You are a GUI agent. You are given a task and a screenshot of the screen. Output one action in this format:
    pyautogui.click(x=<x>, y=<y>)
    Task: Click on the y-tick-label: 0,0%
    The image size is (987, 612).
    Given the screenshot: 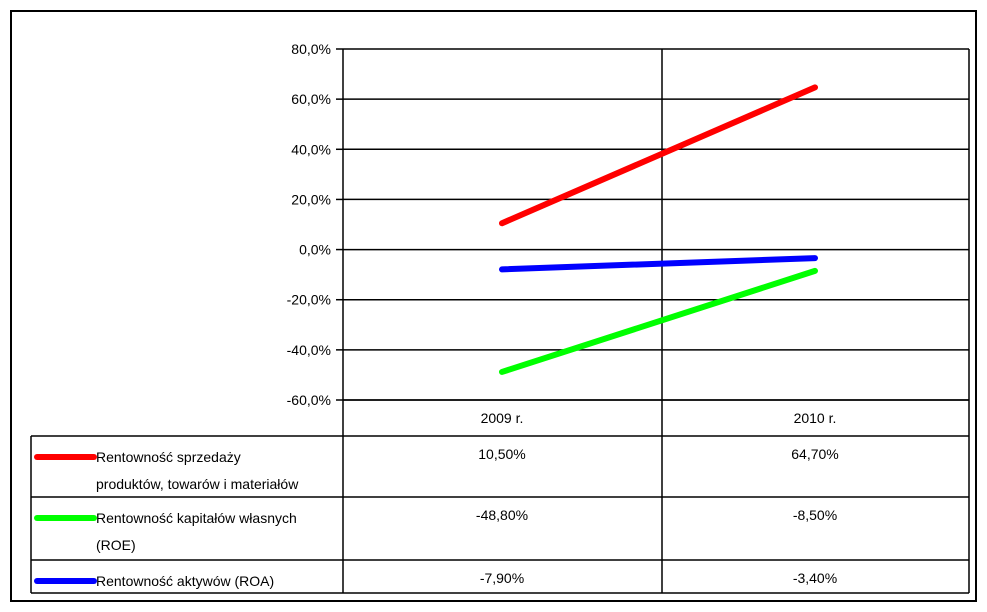 What is the action you would take?
    pyautogui.click(x=315, y=250)
    